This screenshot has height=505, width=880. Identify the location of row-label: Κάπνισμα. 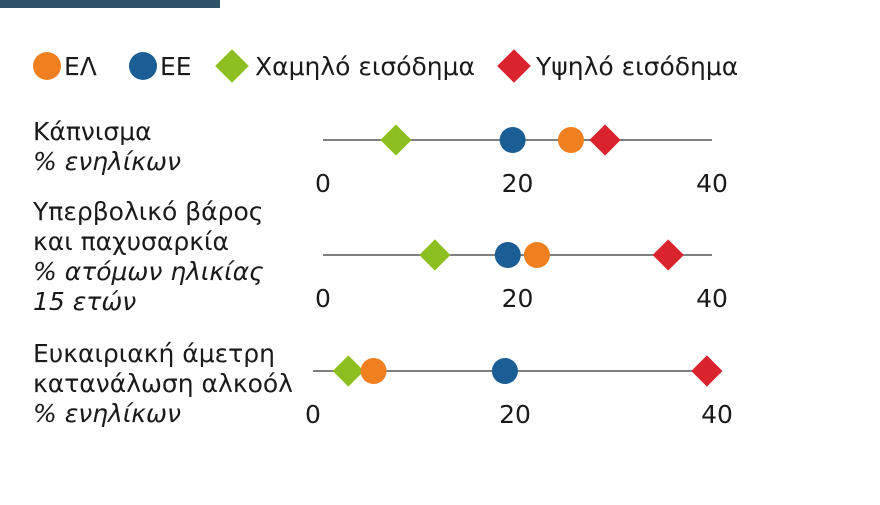
(92, 131).